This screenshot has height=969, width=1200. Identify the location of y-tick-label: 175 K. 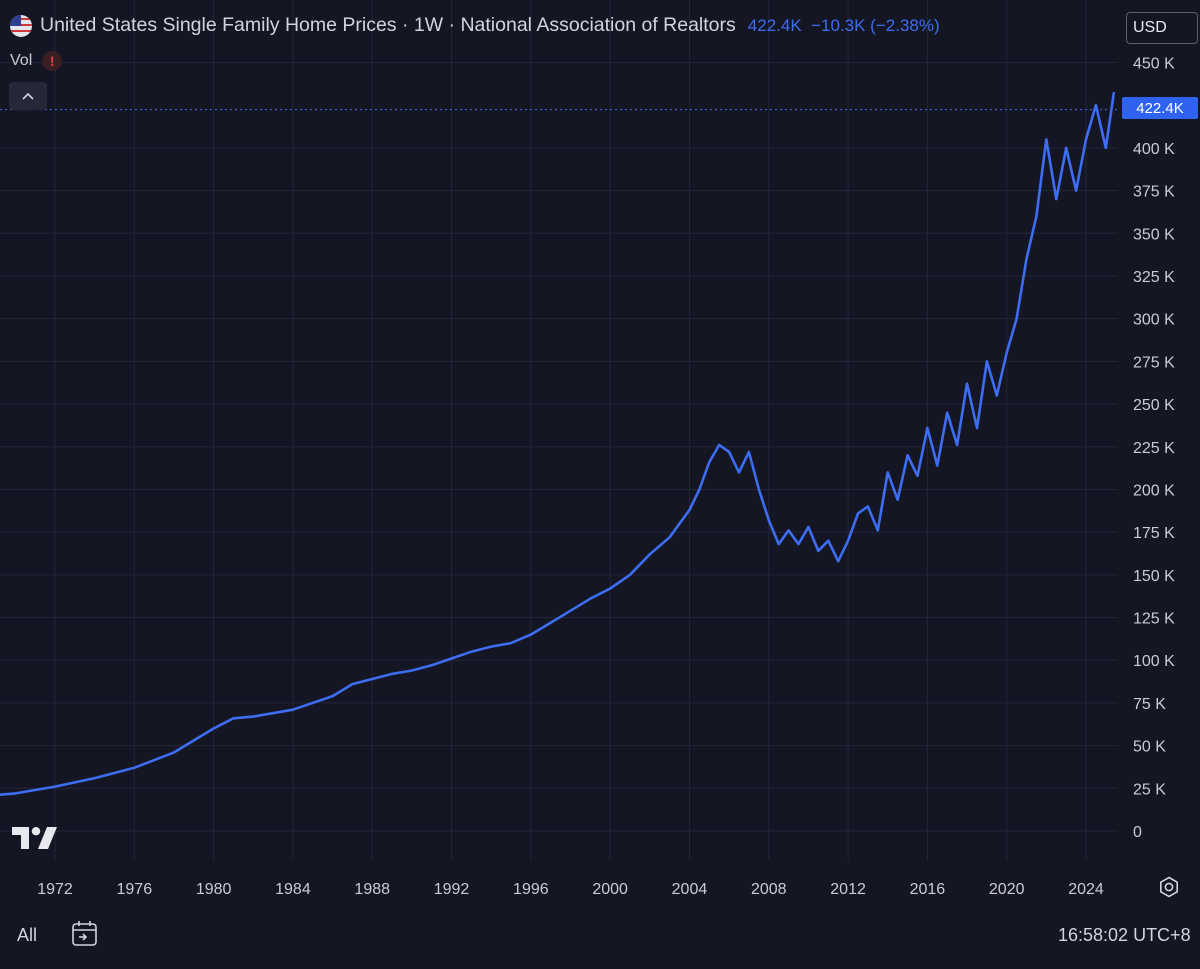
(1154, 533).